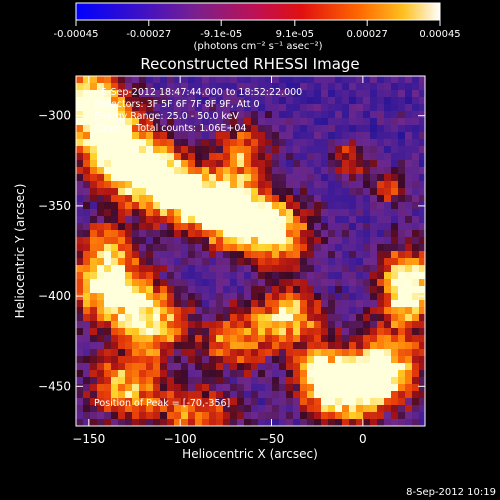 The height and width of the screenshot is (500, 500). Describe the element at coordinates (54, 206) in the screenshot. I see `y-tick-label: −350` at that location.